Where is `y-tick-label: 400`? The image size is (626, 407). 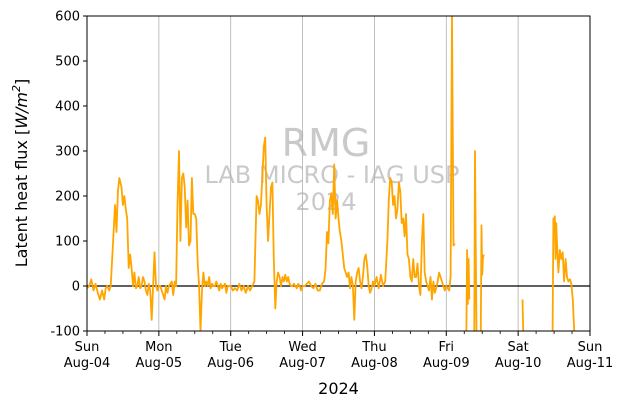 y-tick-label: 400 is located at coordinates (67, 107).